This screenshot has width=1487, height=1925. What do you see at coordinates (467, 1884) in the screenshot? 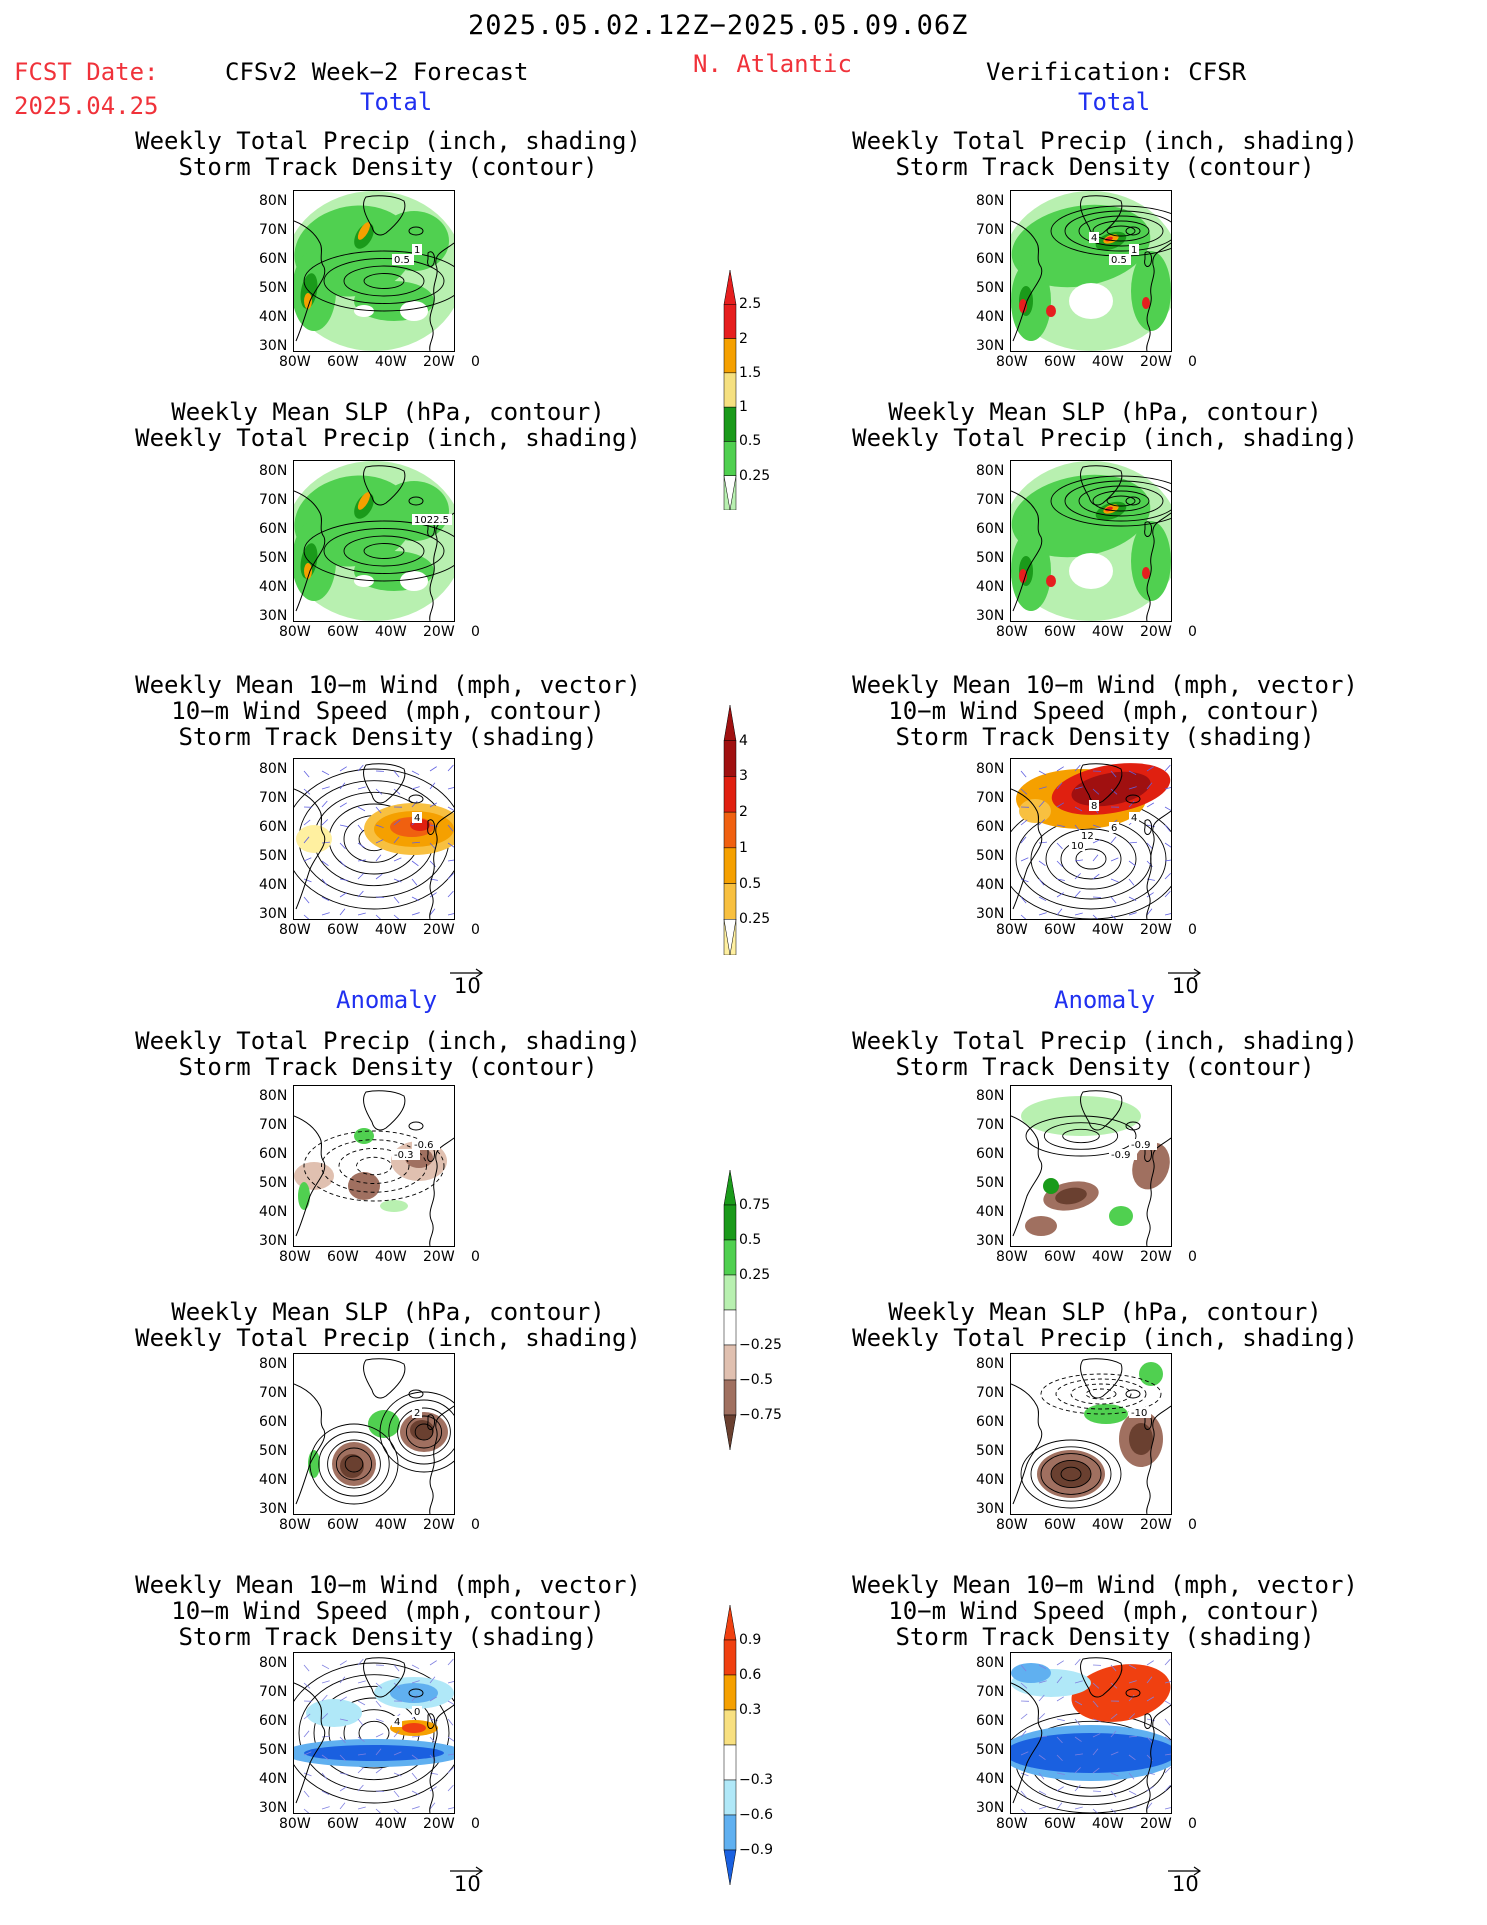
I see `vector-ref-label: 10` at bounding box center [467, 1884].